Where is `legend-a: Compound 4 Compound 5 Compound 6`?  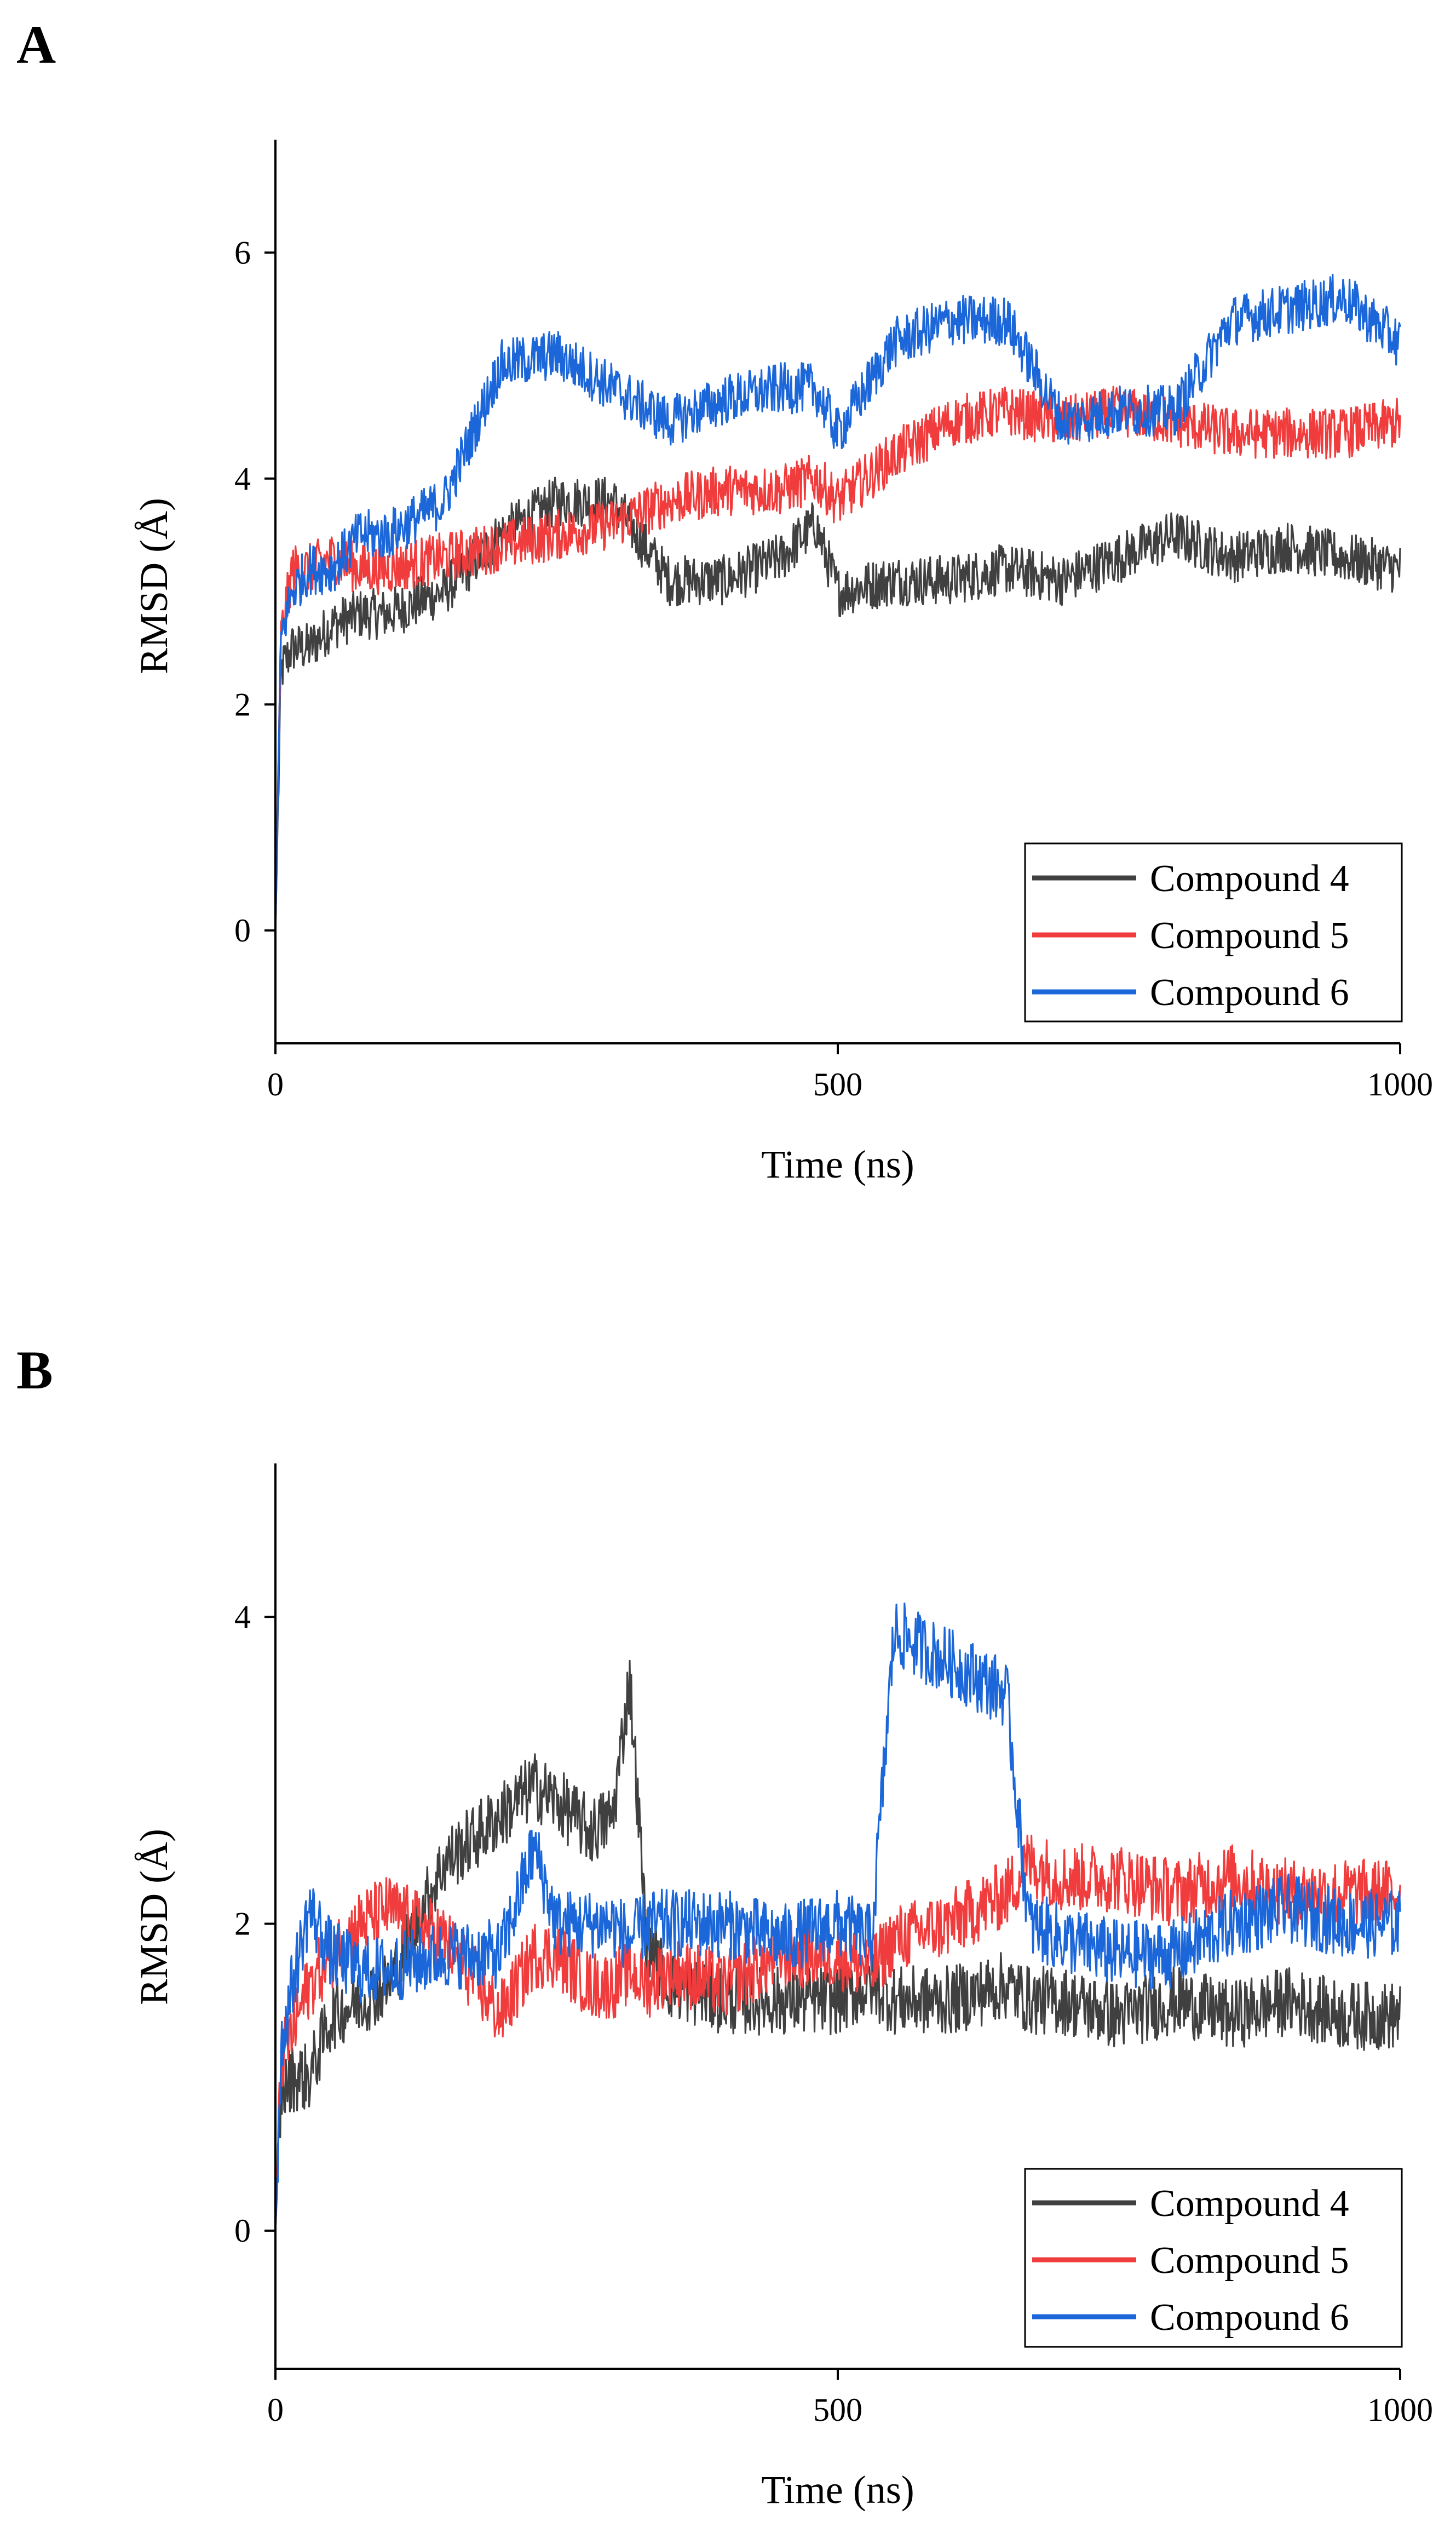 legend-a: Compound 4 Compound 5 Compound 6 is located at coordinates (1213, 933).